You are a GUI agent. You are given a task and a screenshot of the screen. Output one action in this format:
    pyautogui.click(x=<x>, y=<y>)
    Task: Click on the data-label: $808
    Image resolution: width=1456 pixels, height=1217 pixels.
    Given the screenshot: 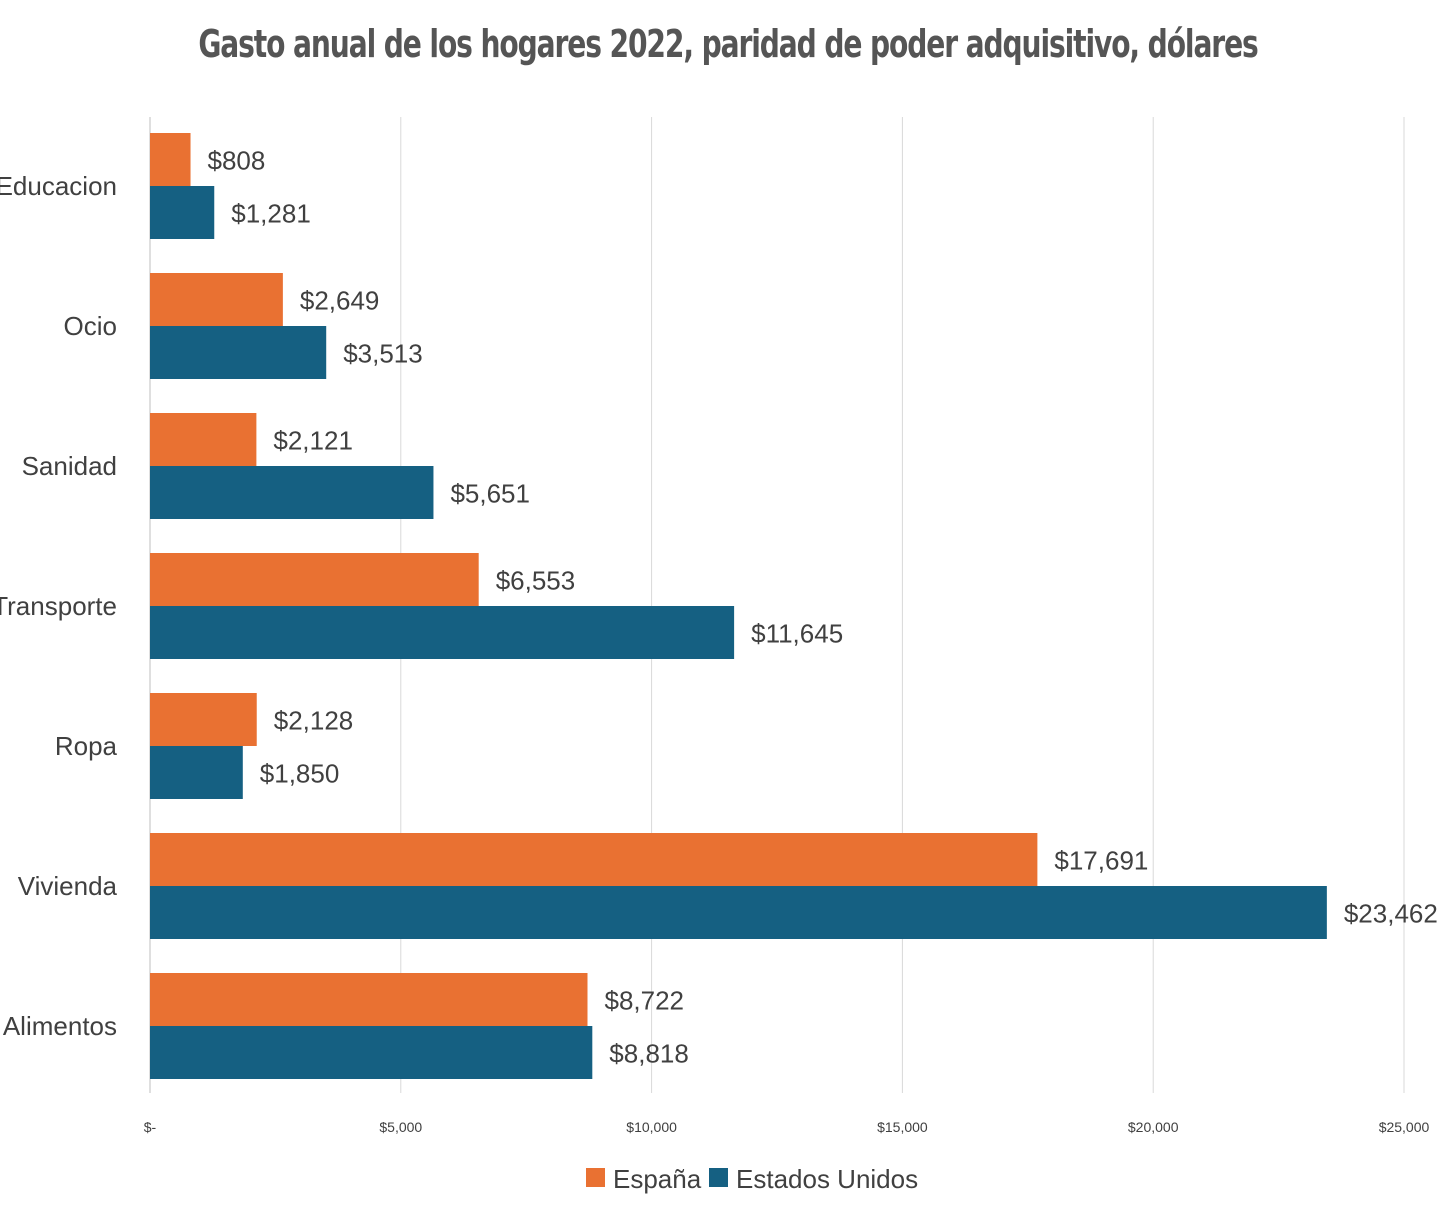 What is the action you would take?
    pyautogui.click(x=237, y=161)
    